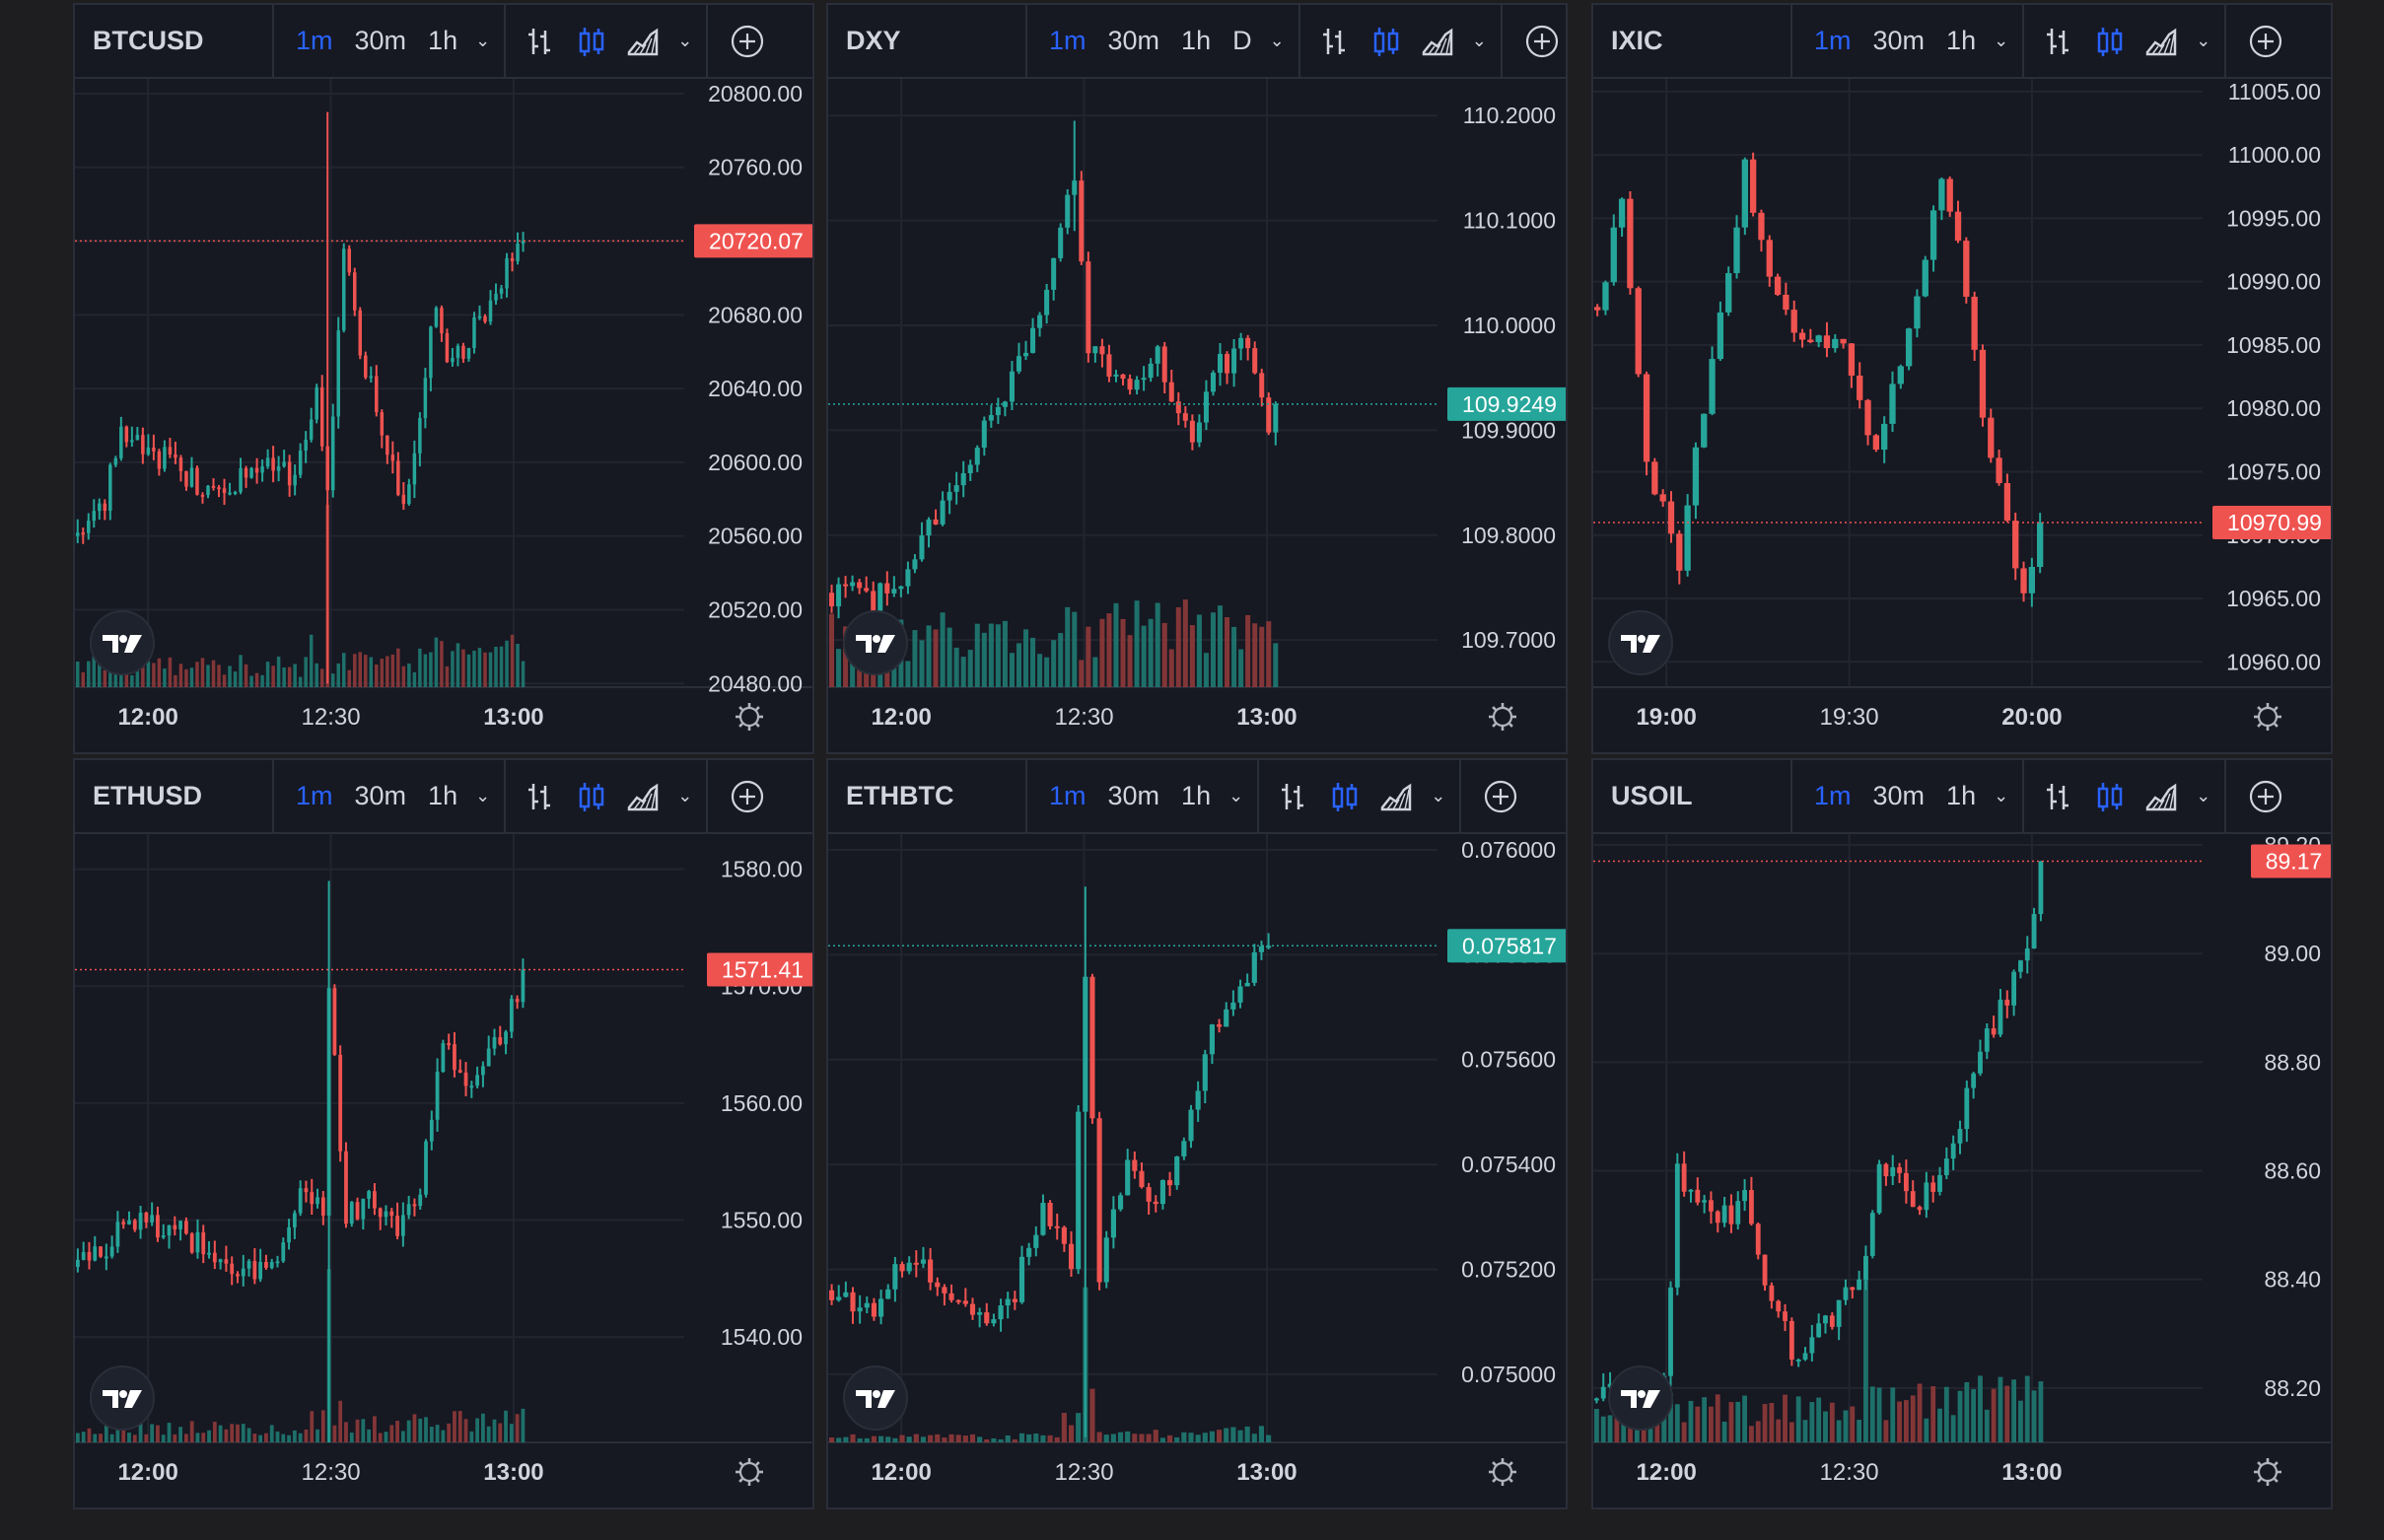 Image resolution: width=2384 pixels, height=1540 pixels. What do you see at coordinates (148, 795) in the screenshot?
I see `symbol-label: ETHUSD` at bounding box center [148, 795].